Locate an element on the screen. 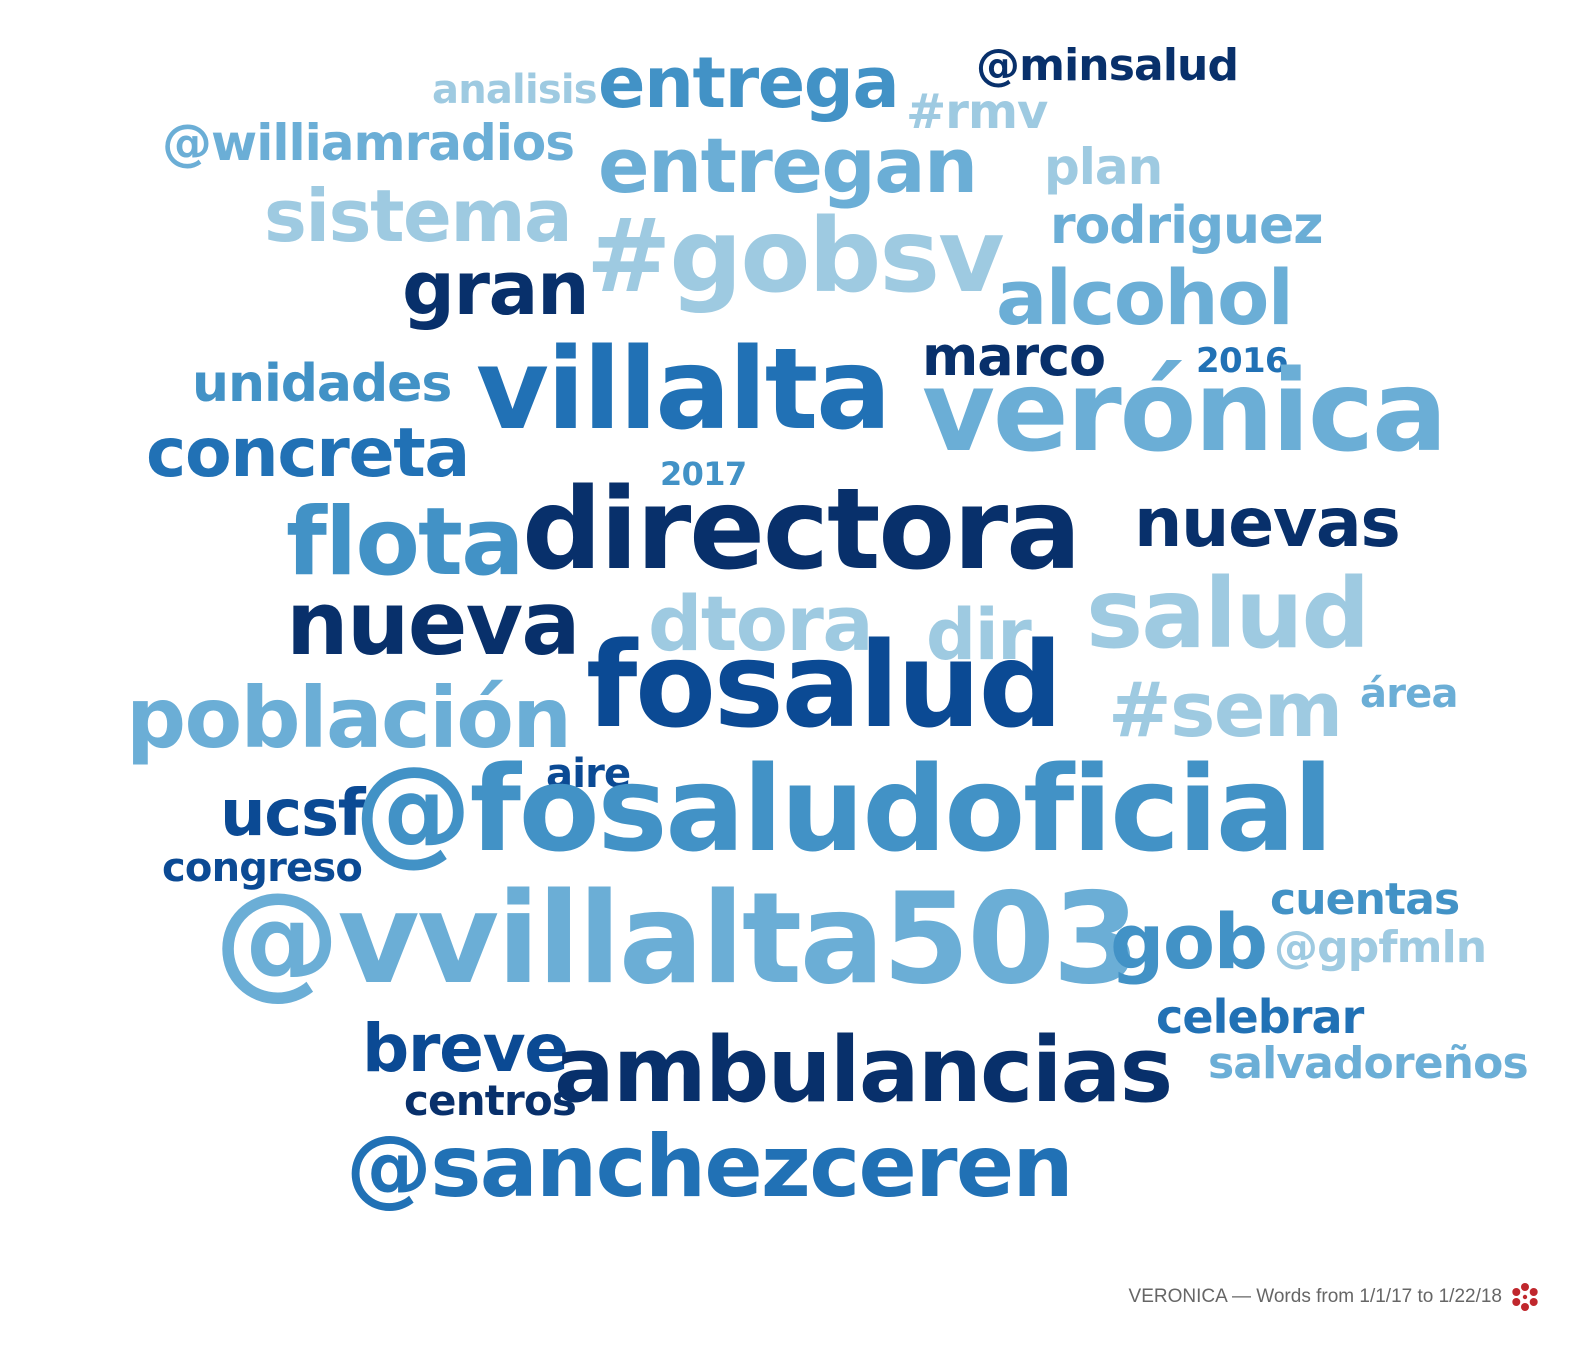  word: salvadoreños is located at coordinates (1368, 1063).